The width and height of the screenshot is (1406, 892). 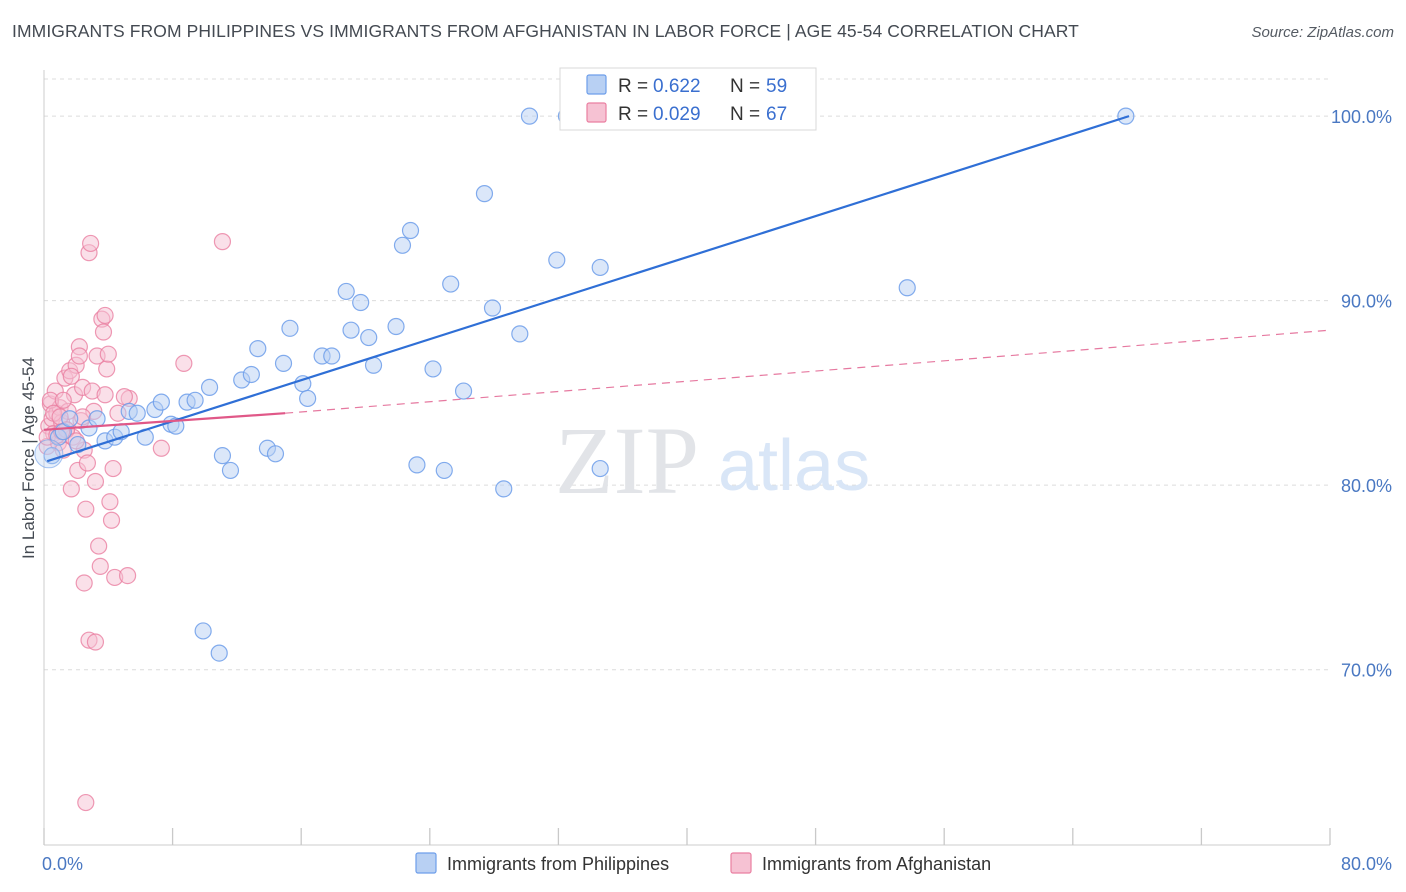 I want to click on x-tick-label: 80.0%, so click(x=1366, y=864).